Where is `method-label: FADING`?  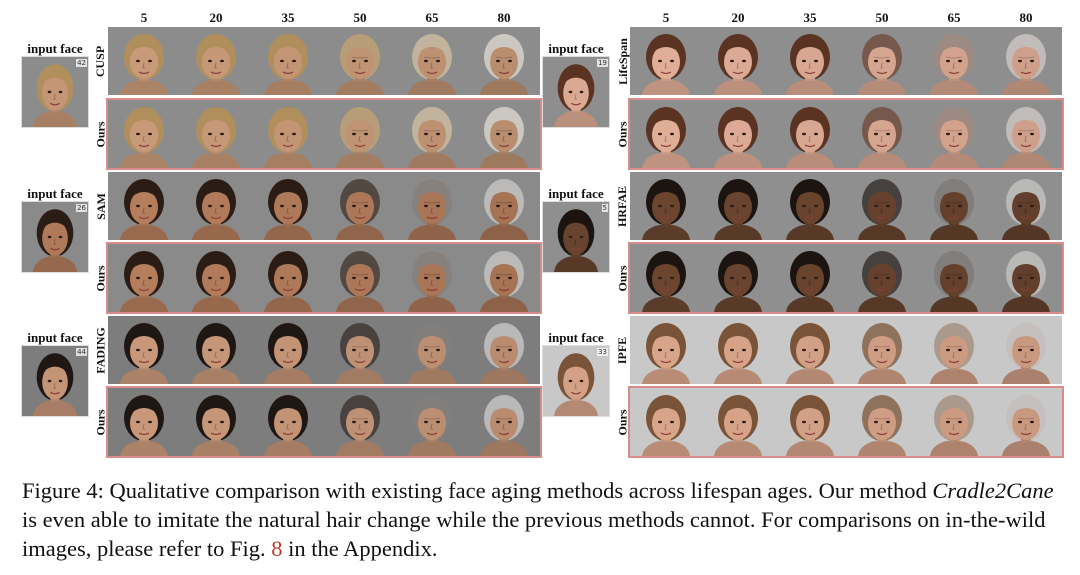 method-label: FADING is located at coordinates (101, 350).